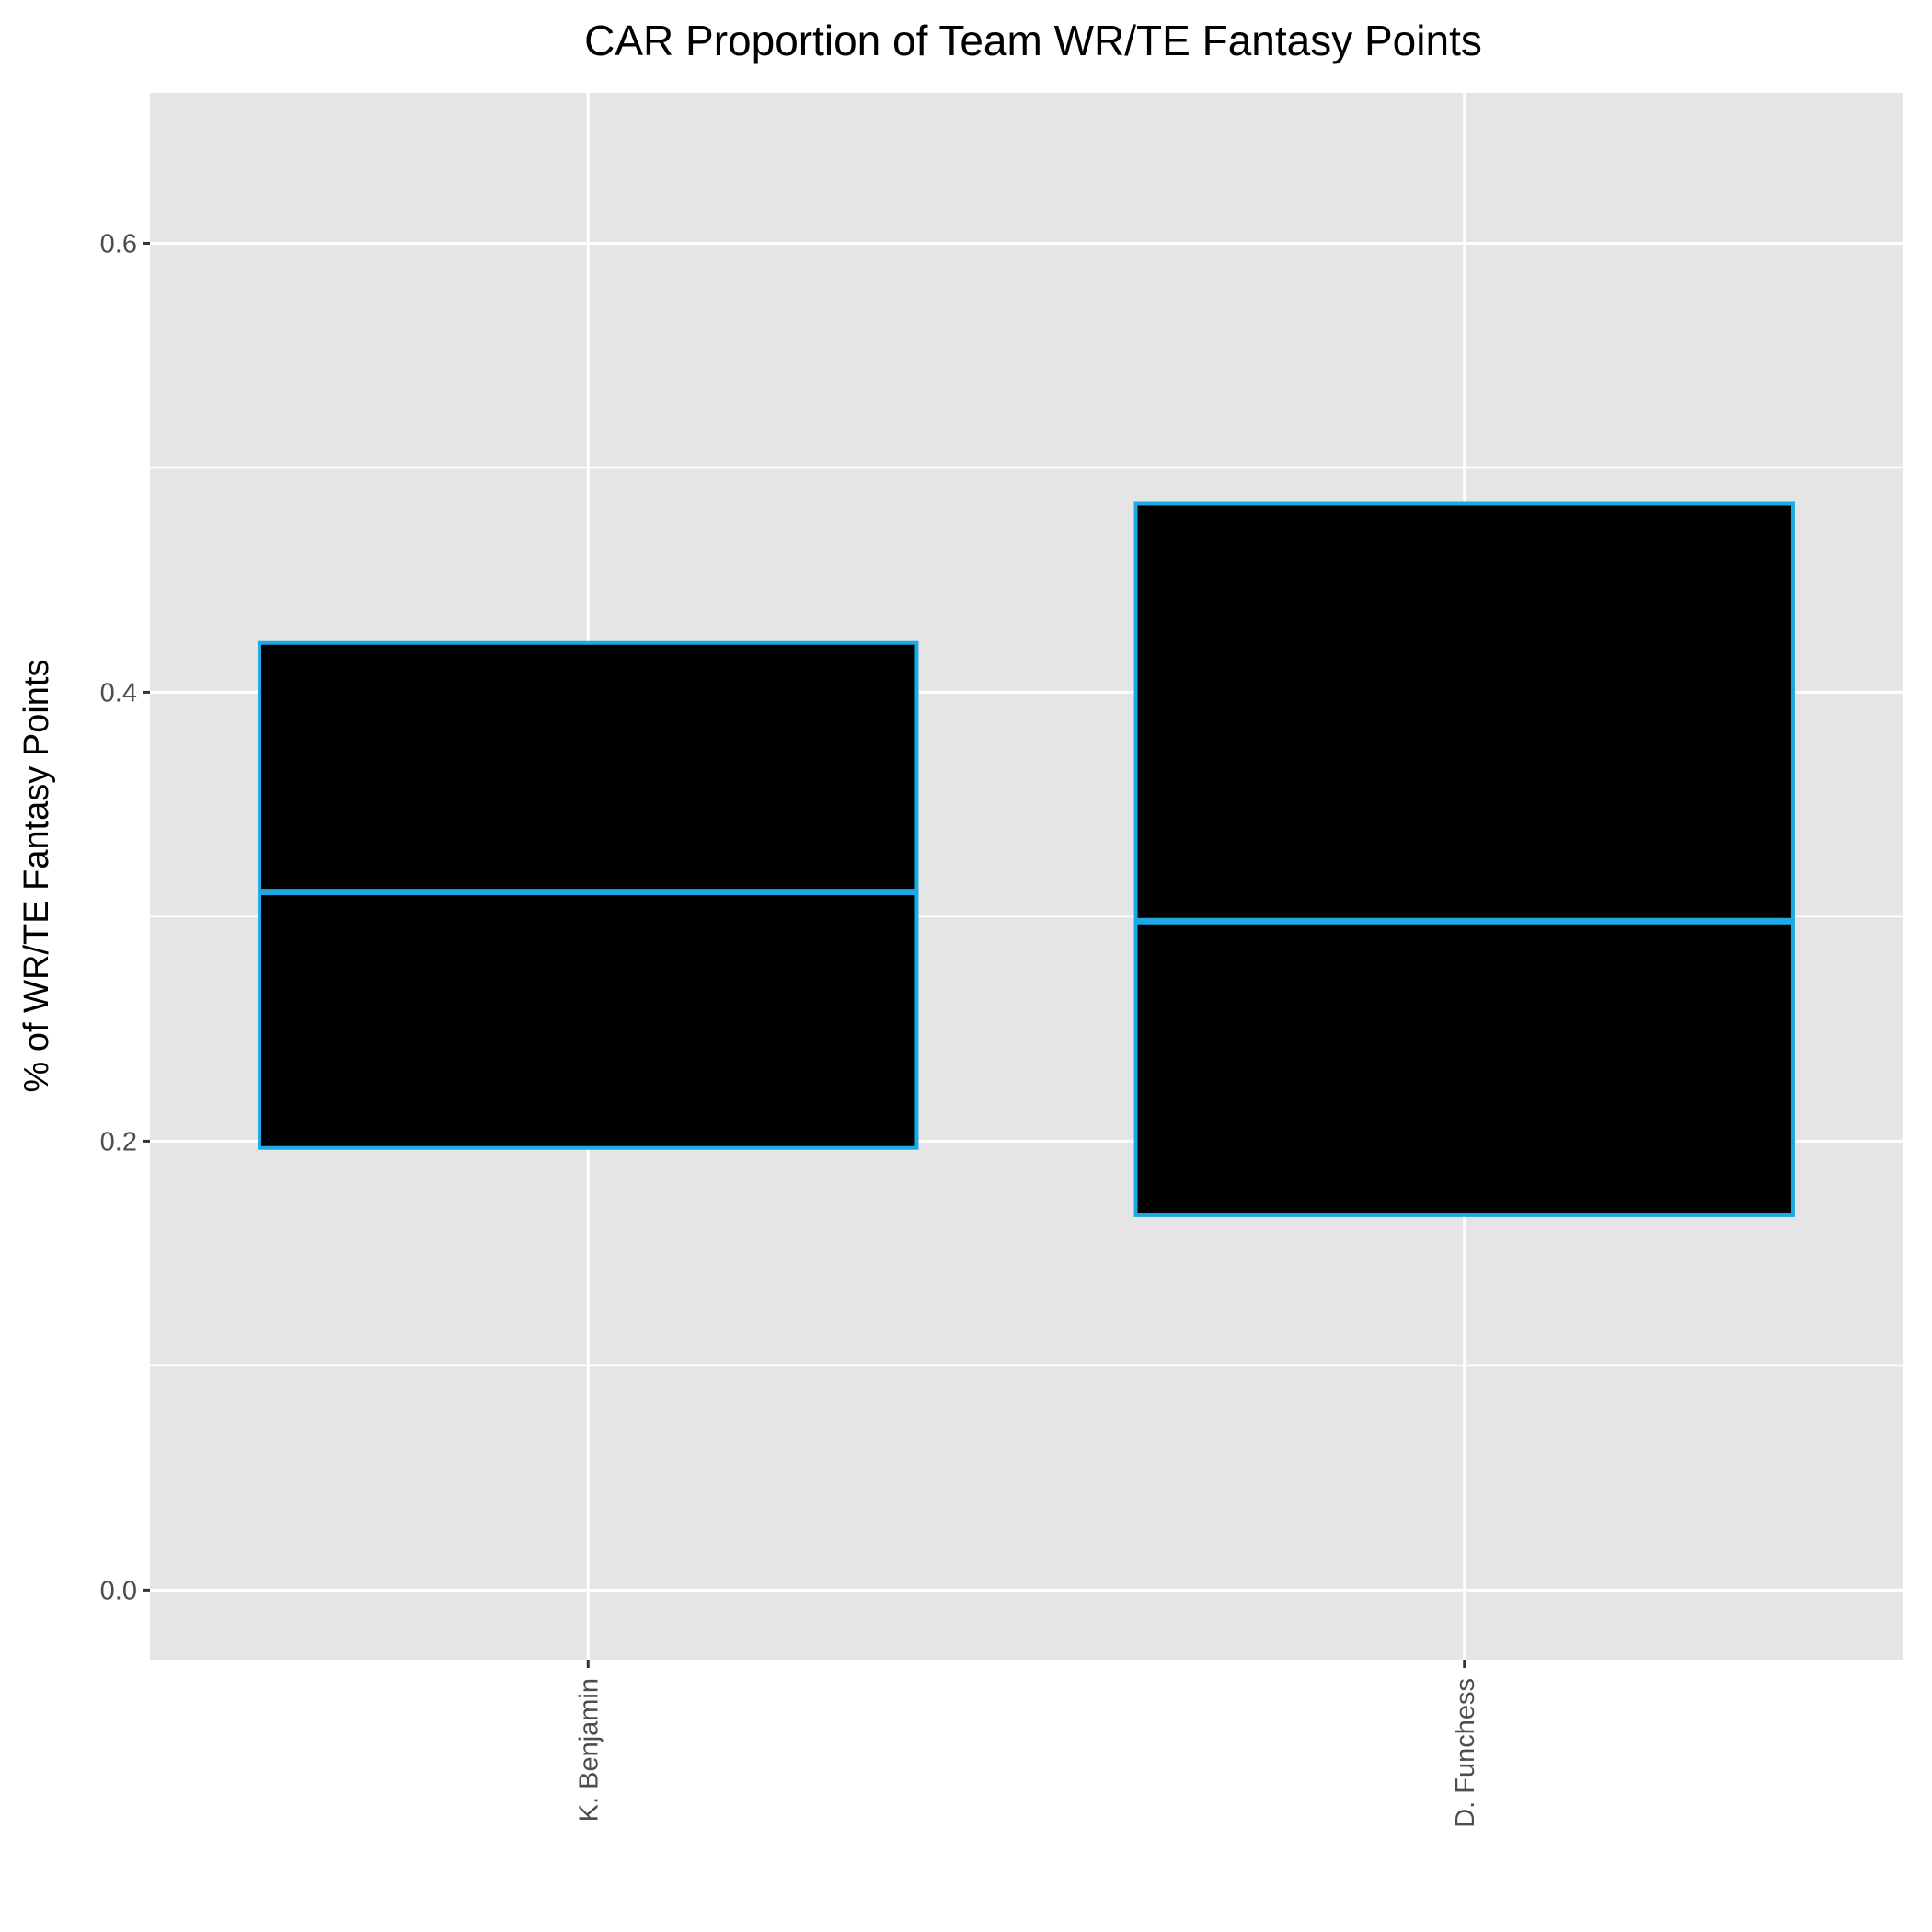 The image size is (1932, 1932). Describe the element at coordinates (1465, 1753) in the screenshot. I see `x-tick-label: D. Funchess` at that location.